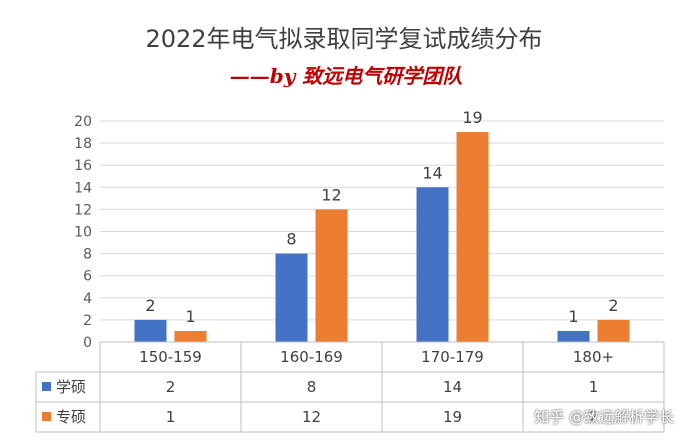 This screenshot has width=688, height=443. Describe the element at coordinates (593, 357) in the screenshot. I see `x-tick-label: 180+` at that location.